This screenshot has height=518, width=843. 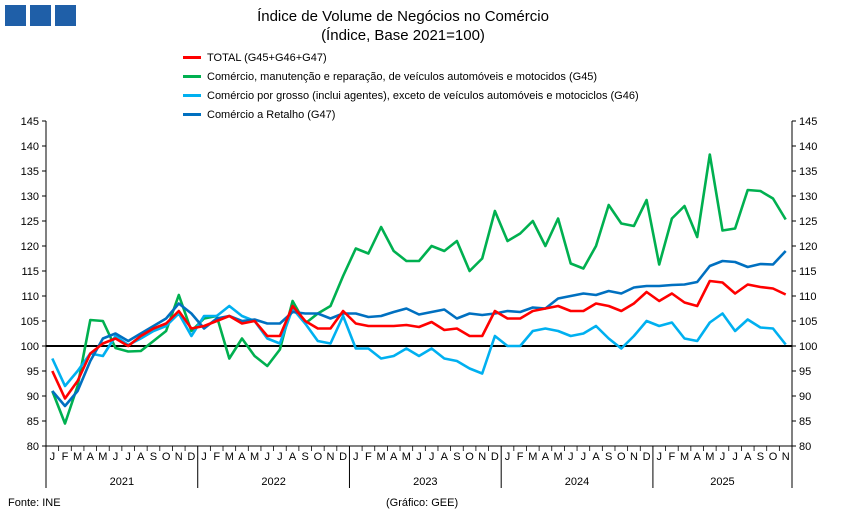 What do you see at coordinates (422, 503) in the screenshot?
I see `credit-note: (Gráfico: GEE)` at bounding box center [422, 503].